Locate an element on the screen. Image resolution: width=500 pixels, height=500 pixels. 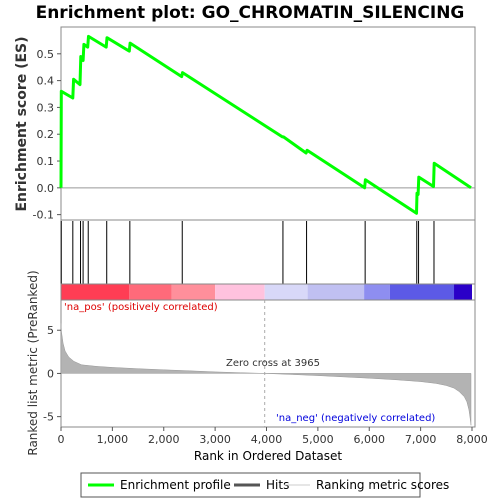
es-y-tick-label: 0.4 is located at coordinates (46, 81).